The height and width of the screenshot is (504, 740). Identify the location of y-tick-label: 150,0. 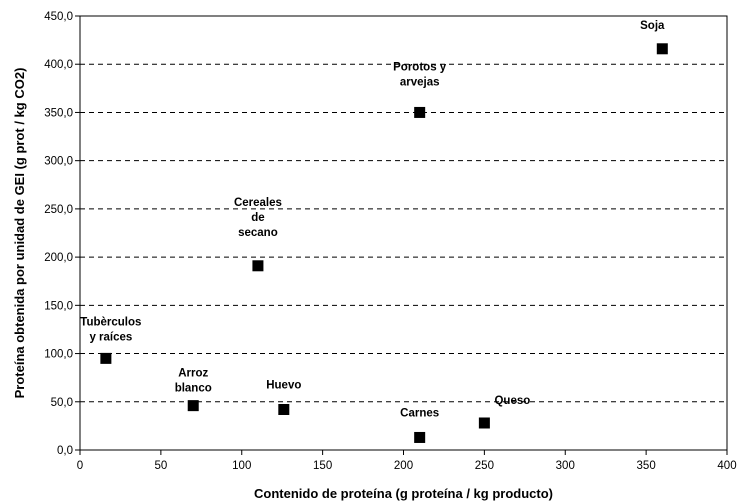
(58, 306).